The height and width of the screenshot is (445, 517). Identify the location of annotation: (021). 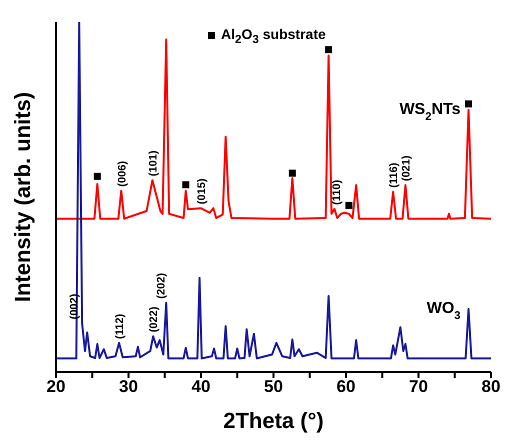
(406, 168).